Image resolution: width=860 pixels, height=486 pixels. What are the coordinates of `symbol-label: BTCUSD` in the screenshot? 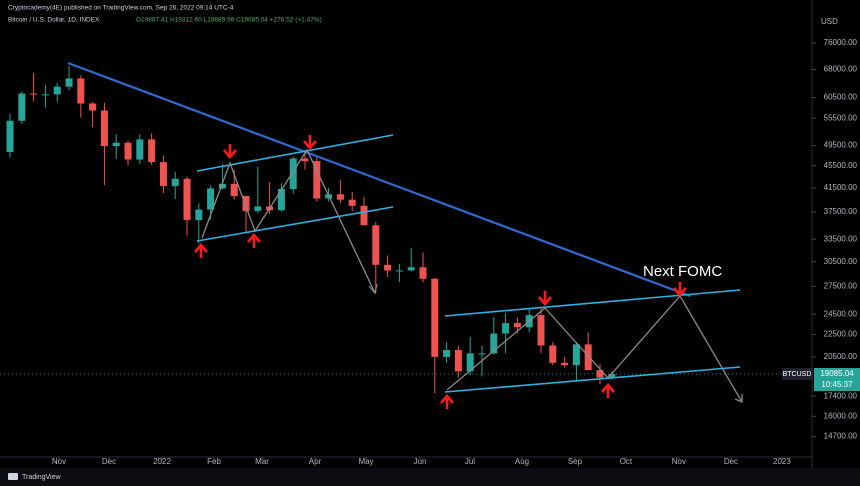 It's located at (797, 374).